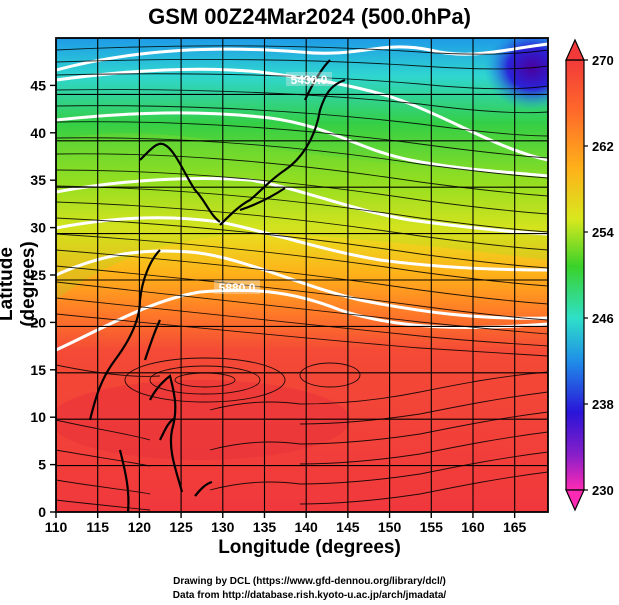 This screenshot has height=605, width=619. I want to click on lat-tick-label: 0, so click(42, 512).